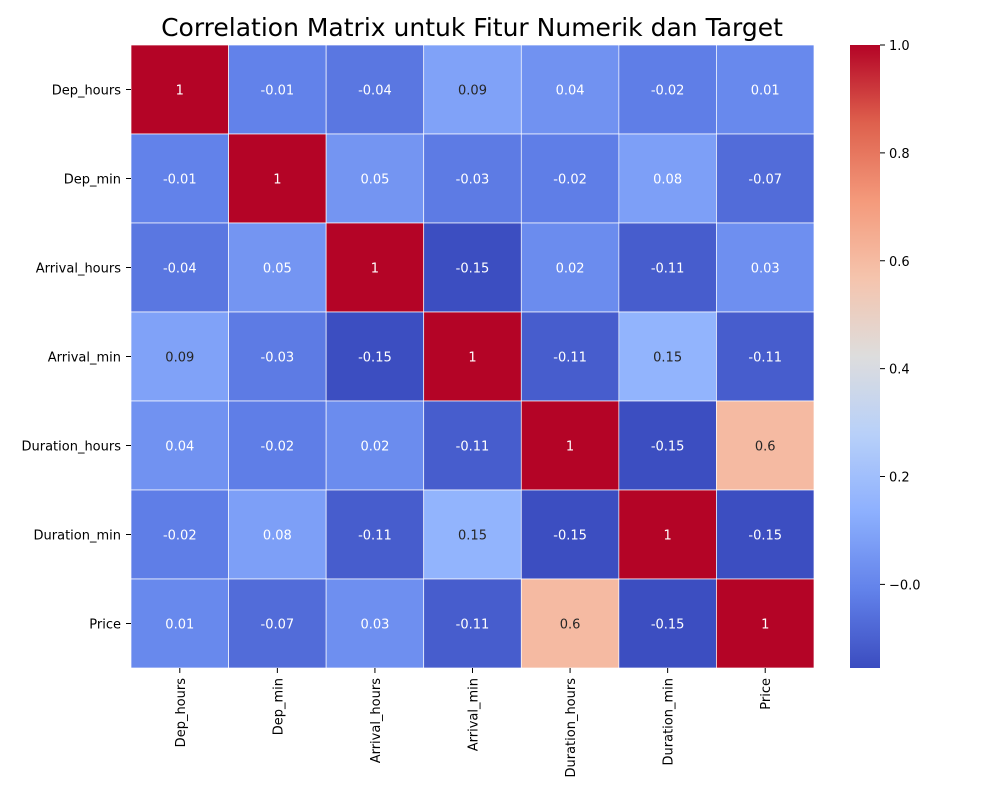  What do you see at coordinates (899, 154) in the screenshot?
I see `colorbar-tick-label: 0.8` at bounding box center [899, 154].